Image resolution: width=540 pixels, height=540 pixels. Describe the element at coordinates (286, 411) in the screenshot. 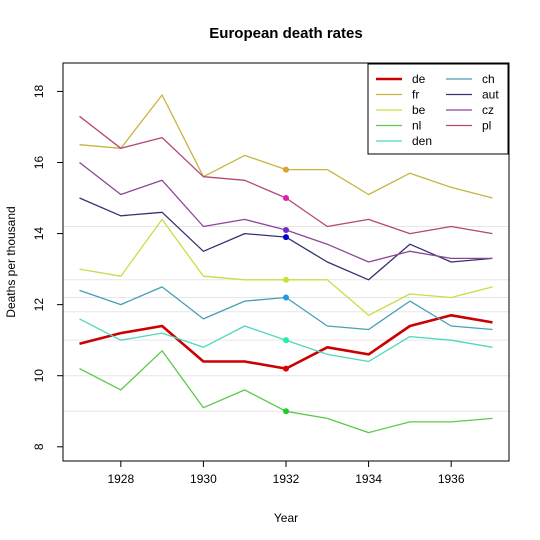

I see `data-point-nl` at that location.